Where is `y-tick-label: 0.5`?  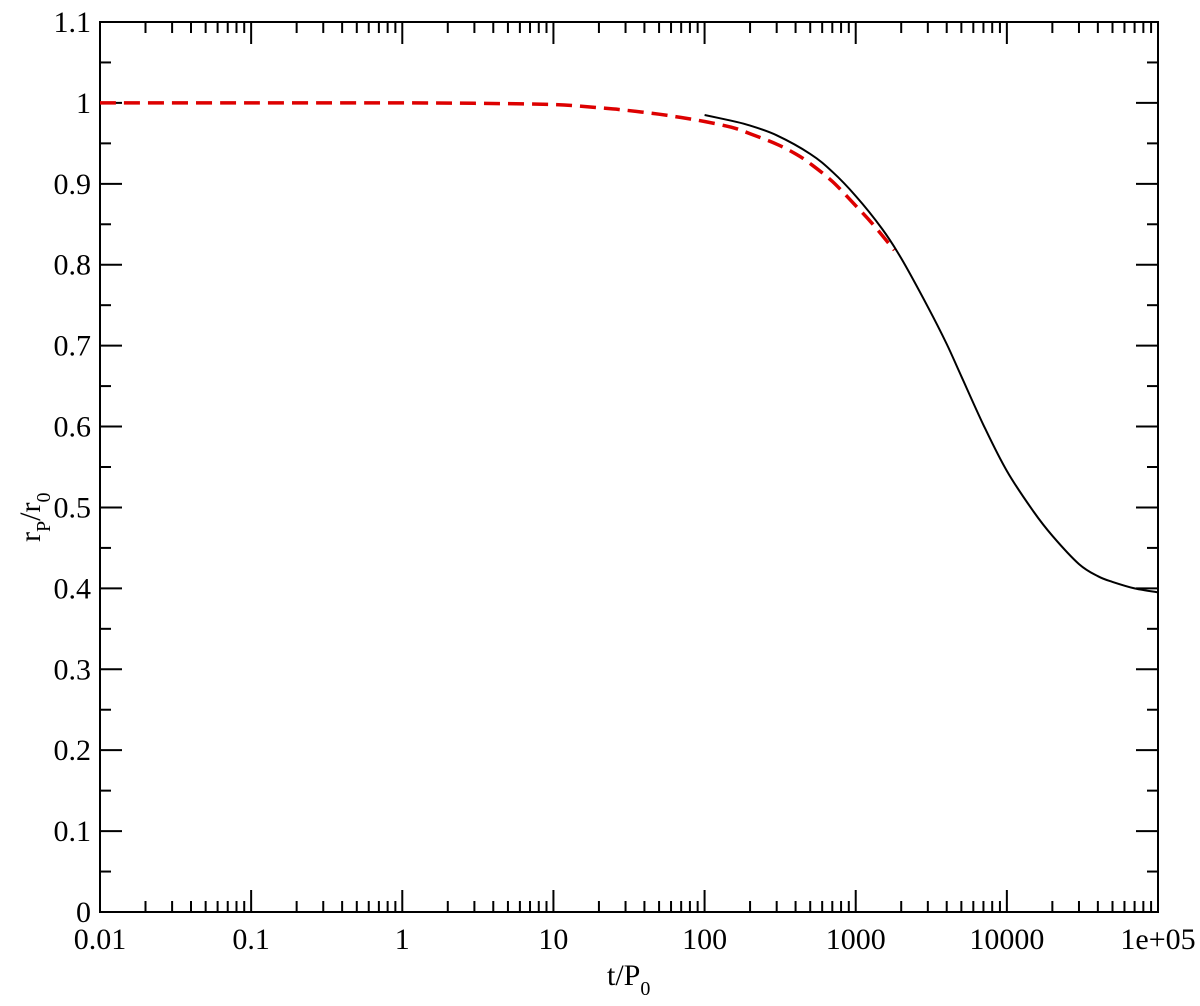
y-tick-label: 0.5 is located at coordinates (73, 507).